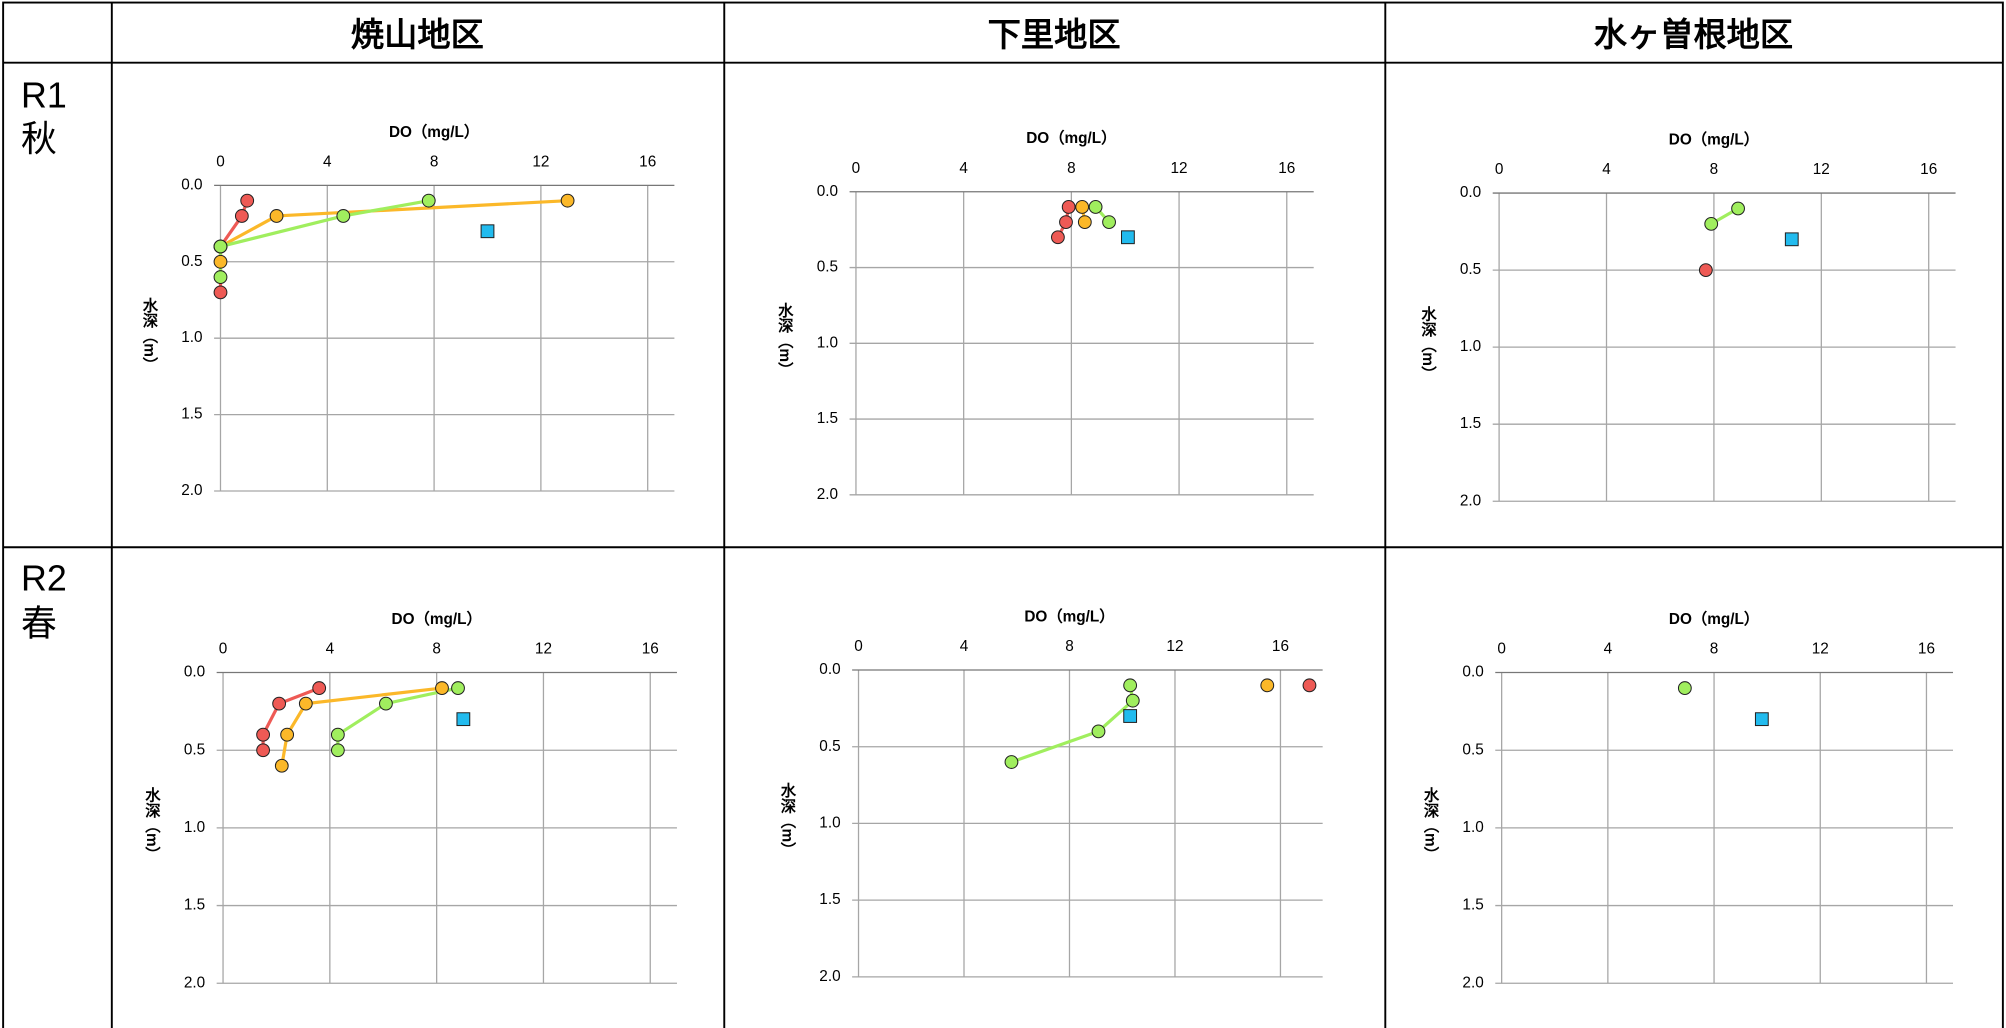 The image size is (2006, 1028). Describe the element at coordinates (44, 579) in the screenshot. I see `row-label: R2` at that location.